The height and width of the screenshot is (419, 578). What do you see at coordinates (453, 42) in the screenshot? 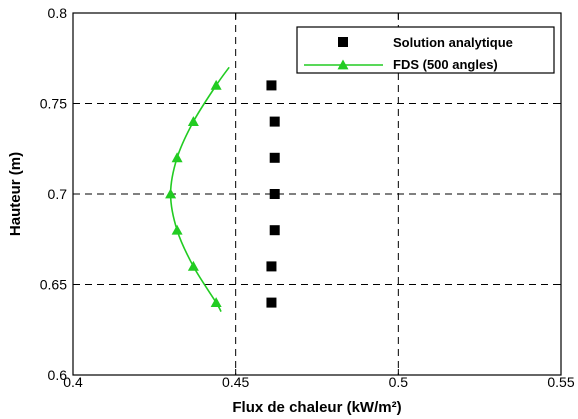
I see `legend-label-analytic: Solution analytique` at bounding box center [453, 42].